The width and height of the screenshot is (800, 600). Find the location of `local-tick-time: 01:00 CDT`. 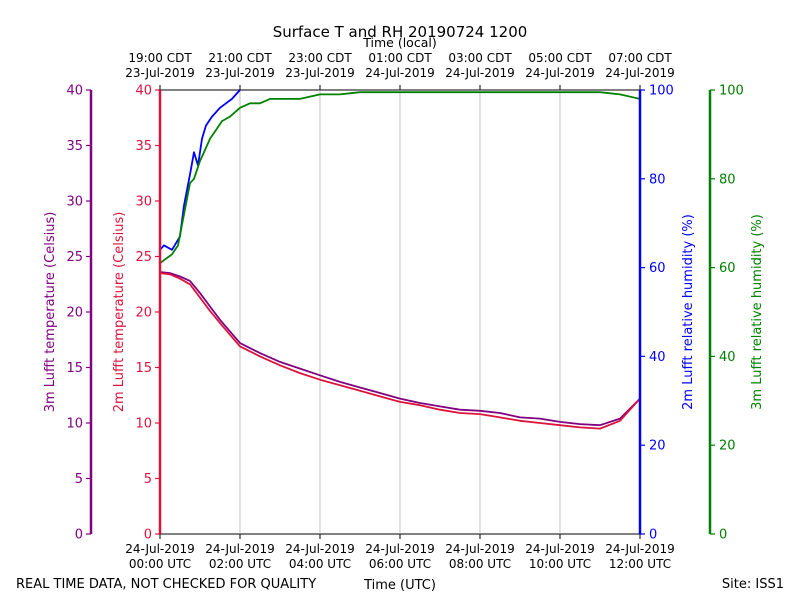

local-tick-time: 01:00 CDT is located at coordinates (400, 58).